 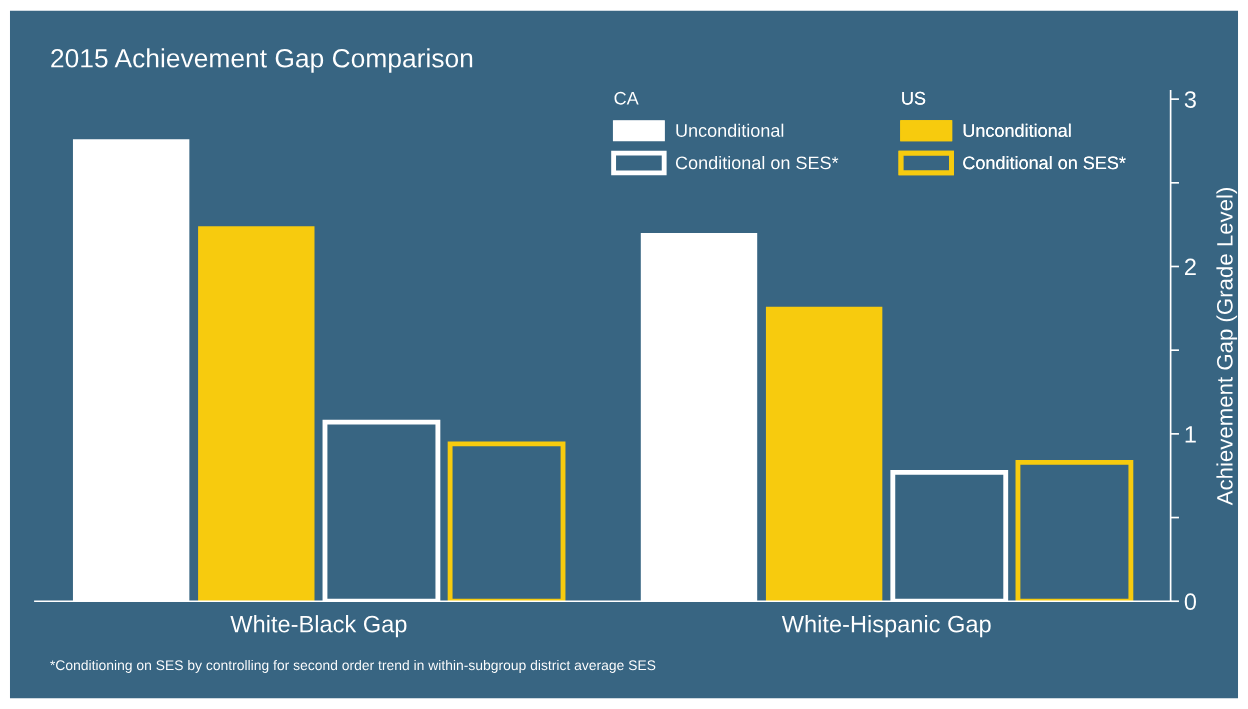 What do you see at coordinates (626, 98) in the screenshot?
I see `annotation: CA` at bounding box center [626, 98].